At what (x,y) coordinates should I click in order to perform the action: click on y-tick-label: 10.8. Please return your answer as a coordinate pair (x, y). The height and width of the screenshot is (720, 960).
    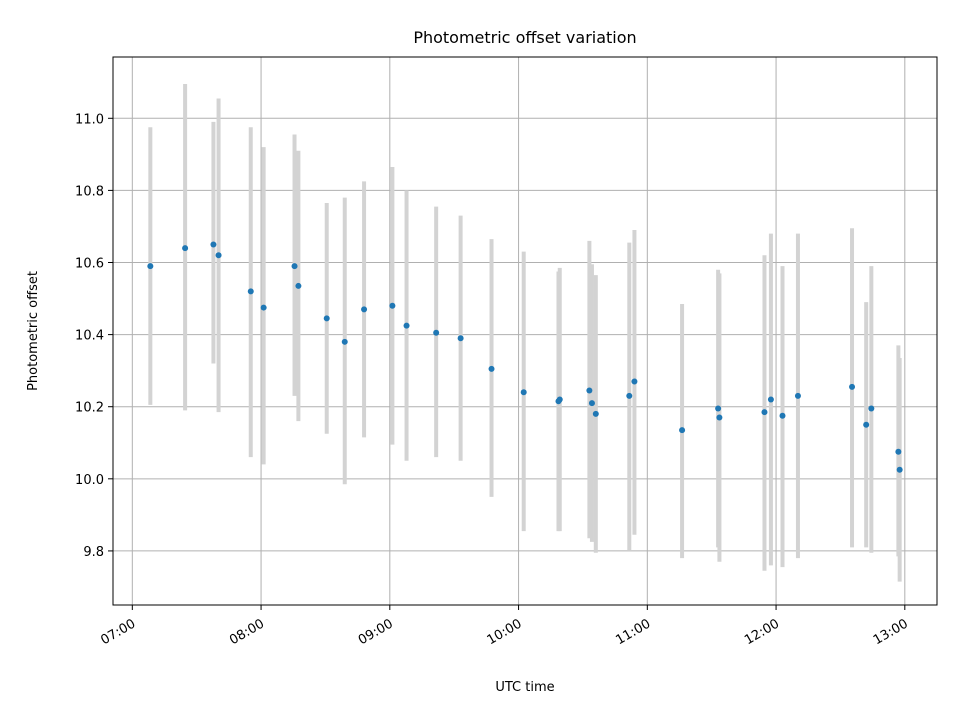
    Looking at the image, I should click on (89, 191).